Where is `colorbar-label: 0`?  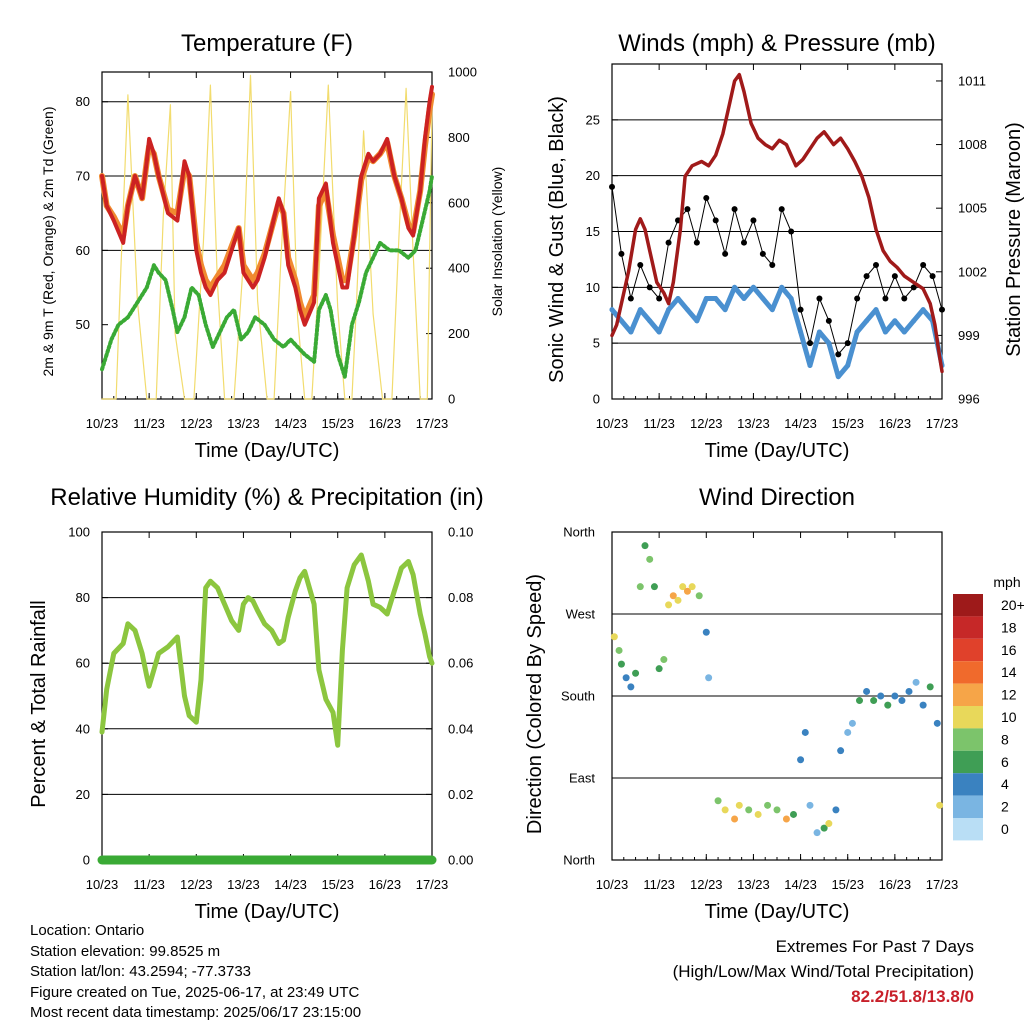 colorbar-label: 0 is located at coordinates (1005, 829).